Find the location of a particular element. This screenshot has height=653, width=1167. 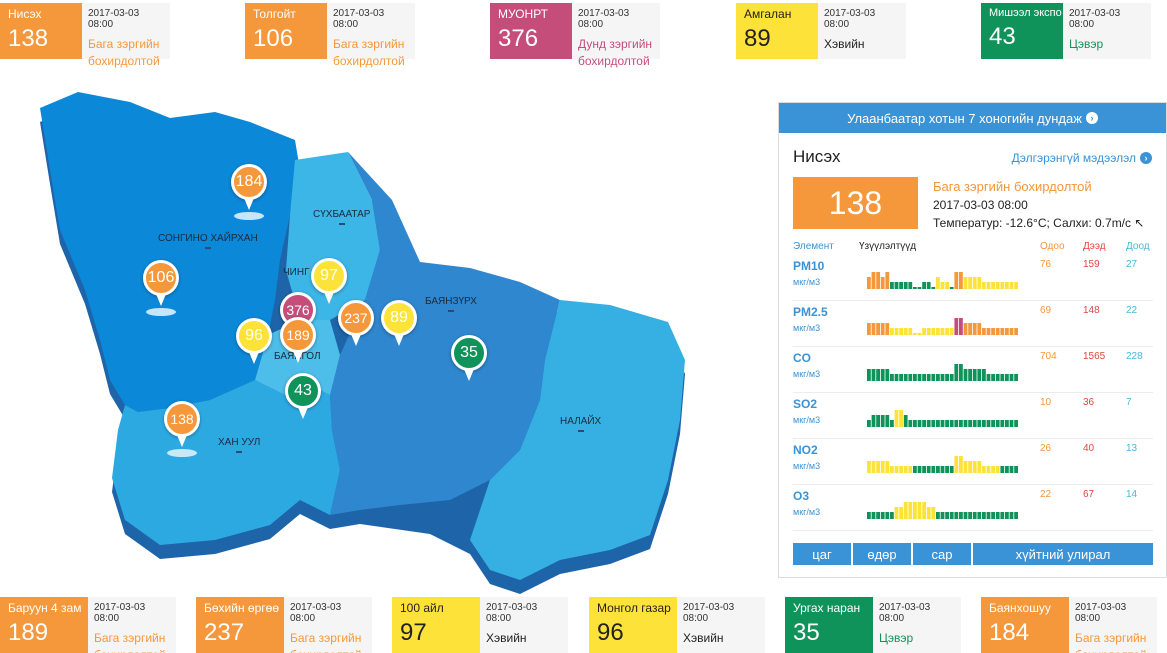

map-marker: 138 is located at coordinates (184, 429).